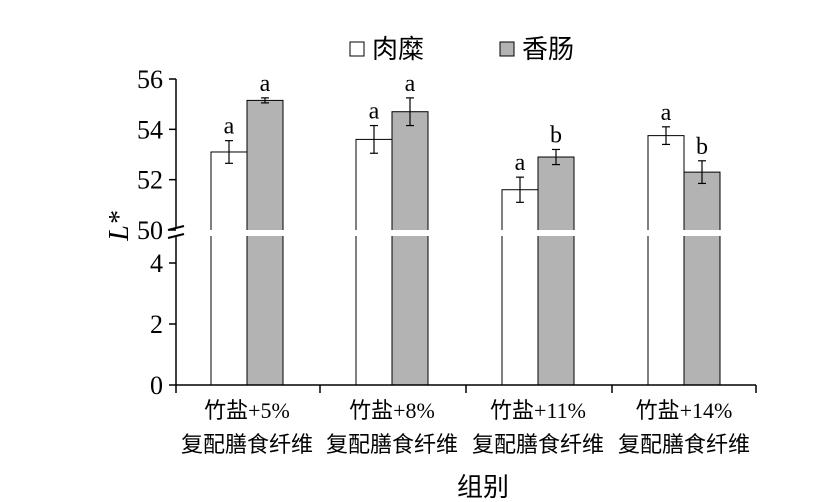 This screenshot has width=818, height=502. Describe the element at coordinates (150, 180) in the screenshot. I see `y-tick-label: 52` at that location.